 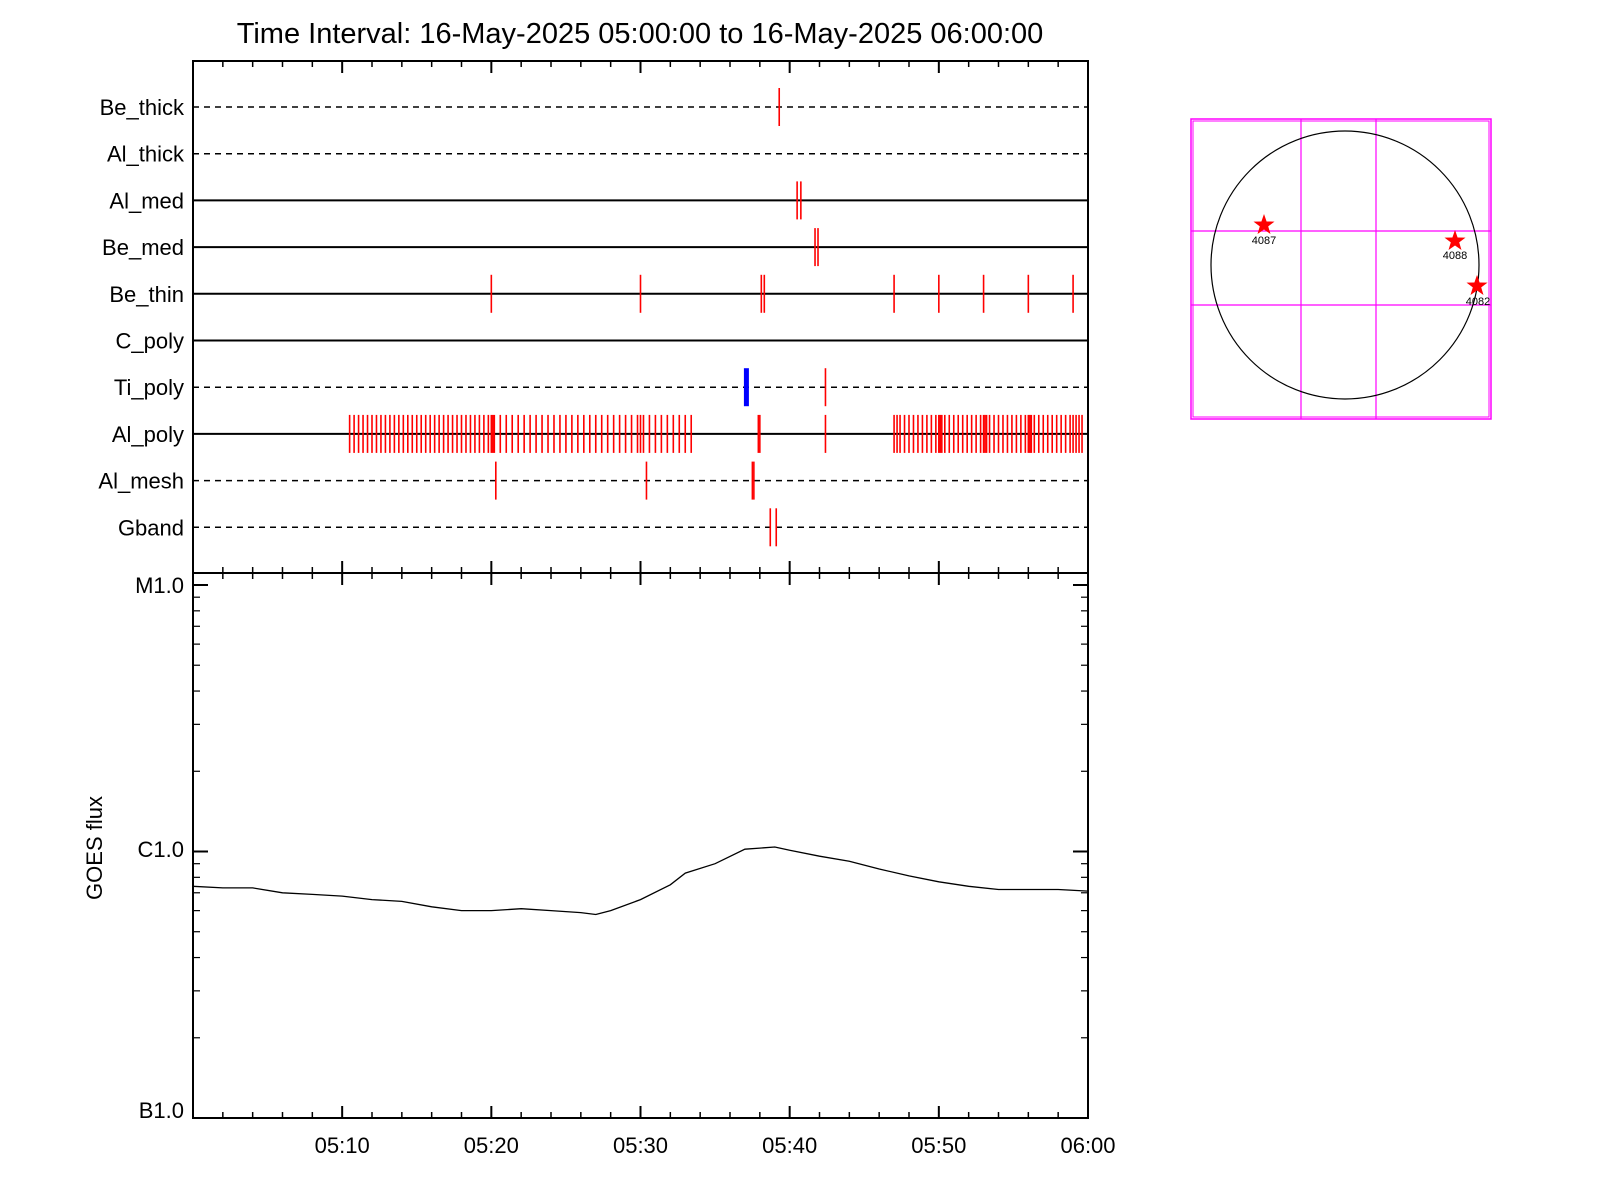 What do you see at coordinates (640, 1145) in the screenshot?
I see `goes-xtick-label: 05:30` at bounding box center [640, 1145].